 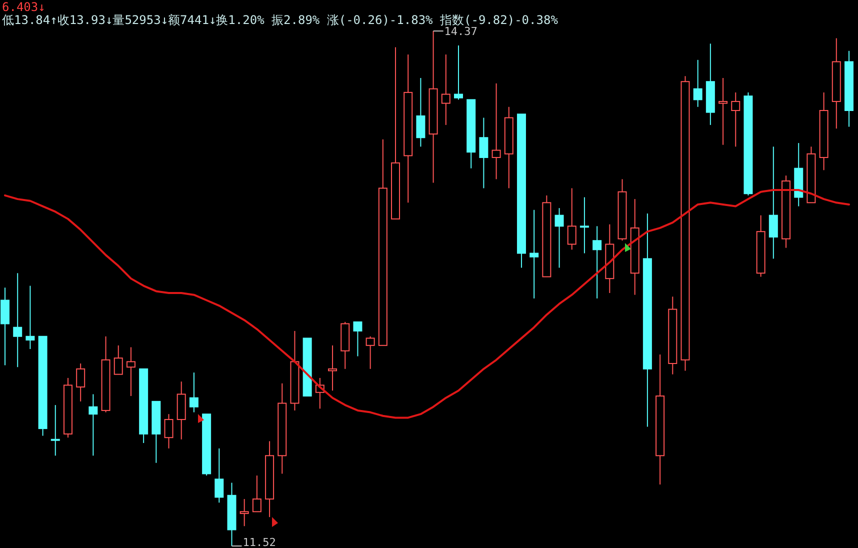 What do you see at coordinates (24, 7) in the screenshot?
I see `text: 6.403↓` at bounding box center [24, 7].